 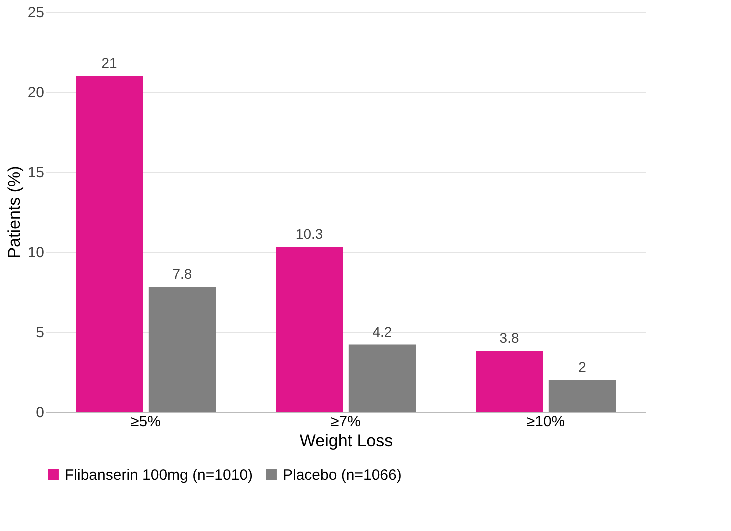 I want to click on y-tick-label: 0, so click(x=40, y=413).